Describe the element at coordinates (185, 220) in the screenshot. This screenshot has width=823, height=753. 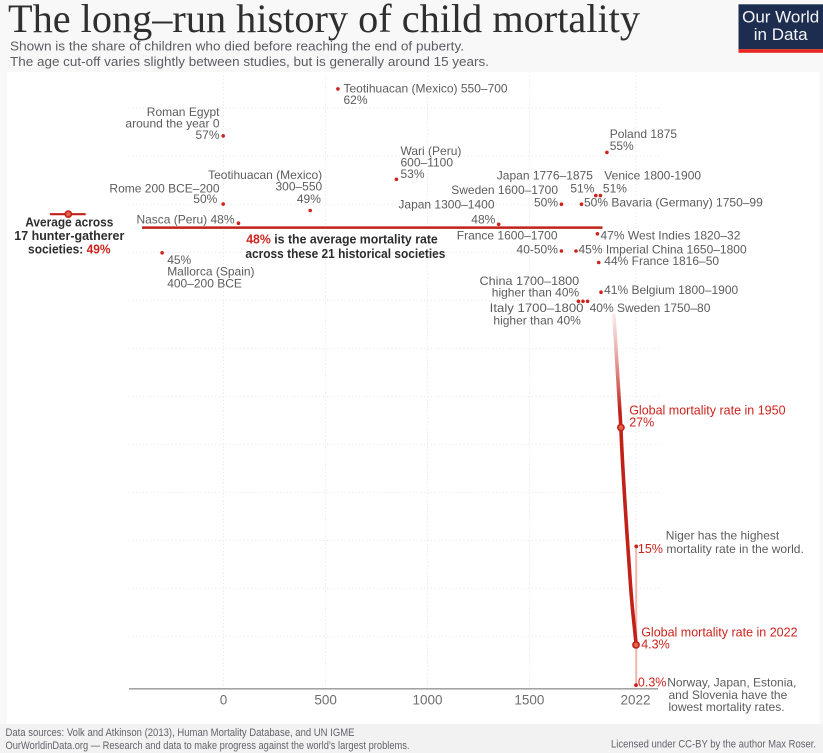
I see `svg-text: Nasca (Peru) 48%` at that location.